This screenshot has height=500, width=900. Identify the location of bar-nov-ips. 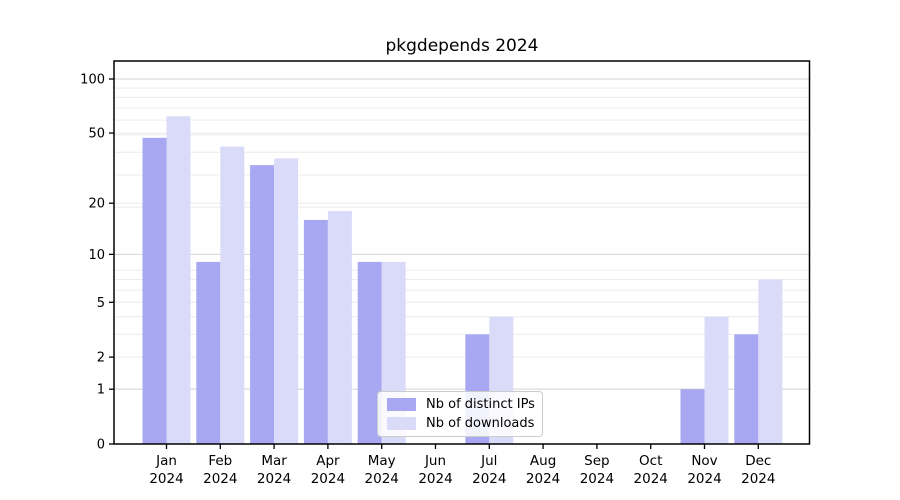
(692, 416).